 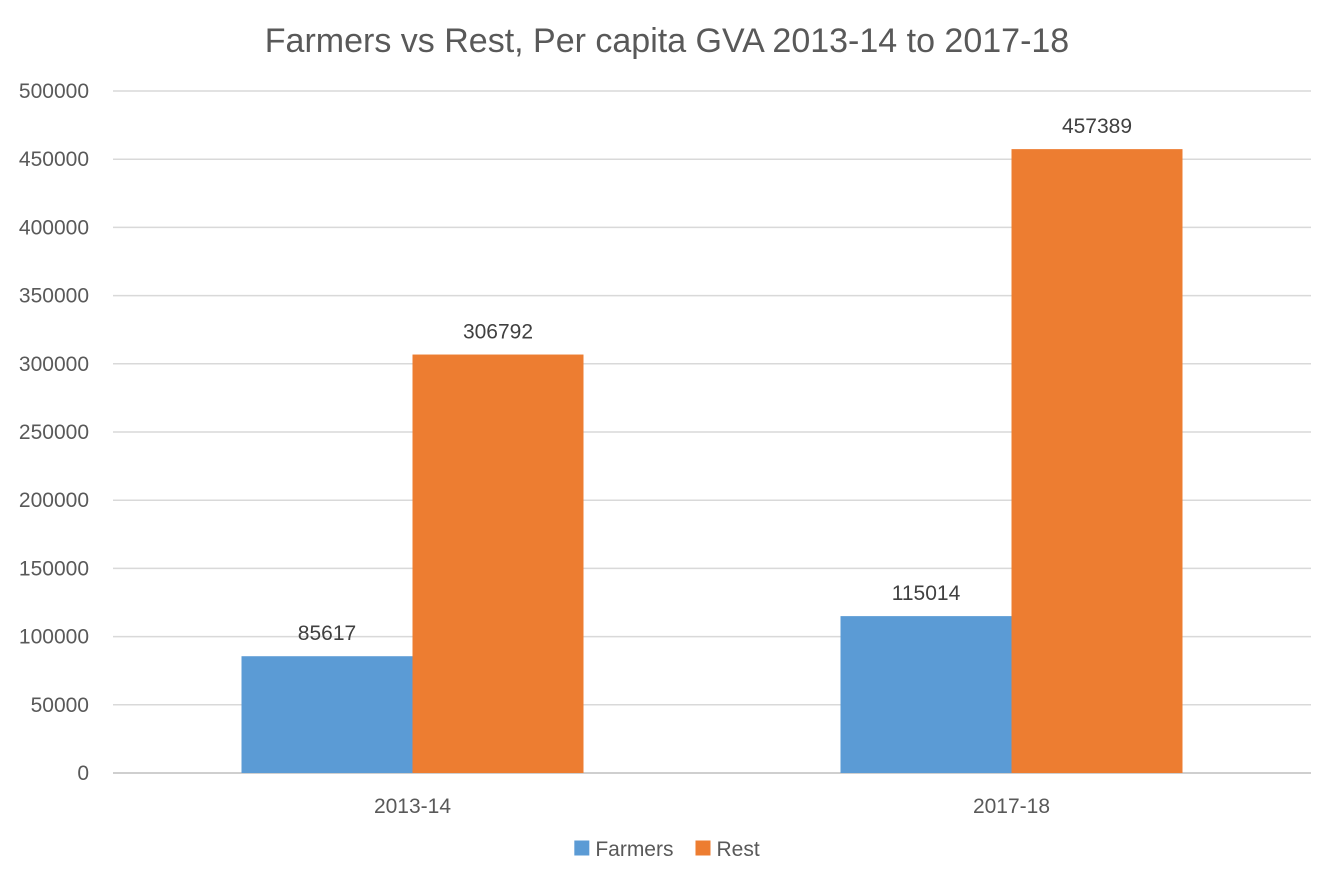 I want to click on legend-label: Farmers, so click(x=634, y=849).